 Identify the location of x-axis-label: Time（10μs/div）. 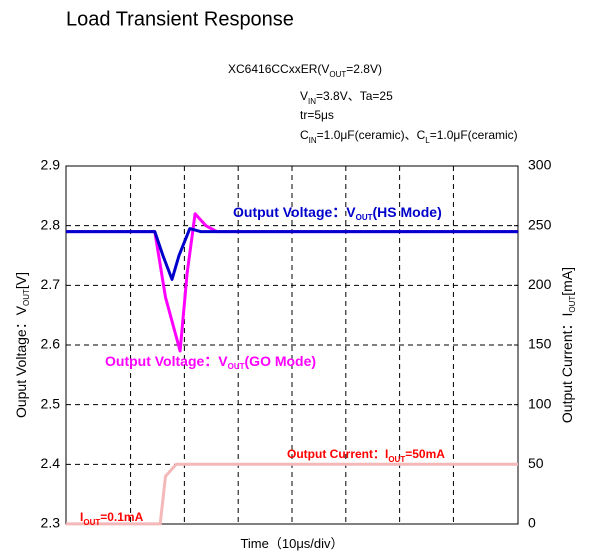
(291, 543).